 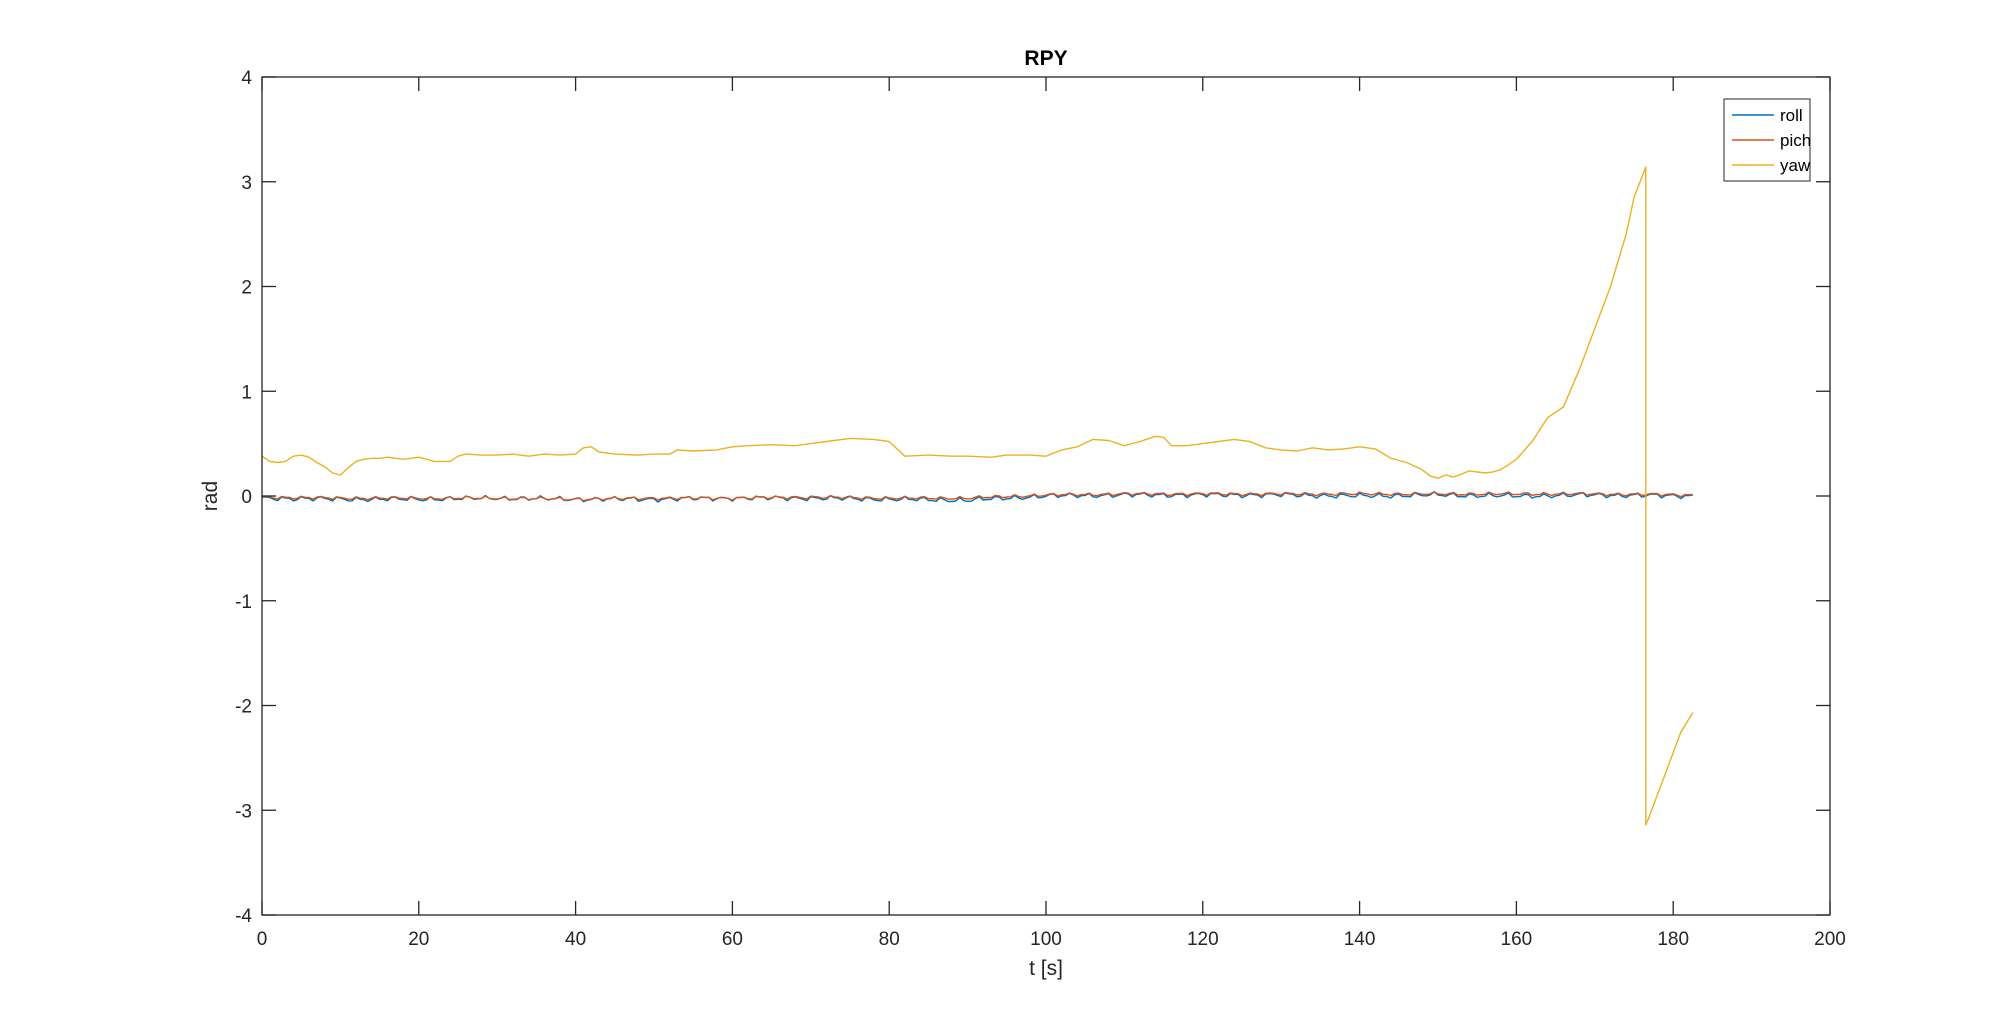 What do you see at coordinates (1517, 939) in the screenshot?
I see `x-tick-label: 160` at bounding box center [1517, 939].